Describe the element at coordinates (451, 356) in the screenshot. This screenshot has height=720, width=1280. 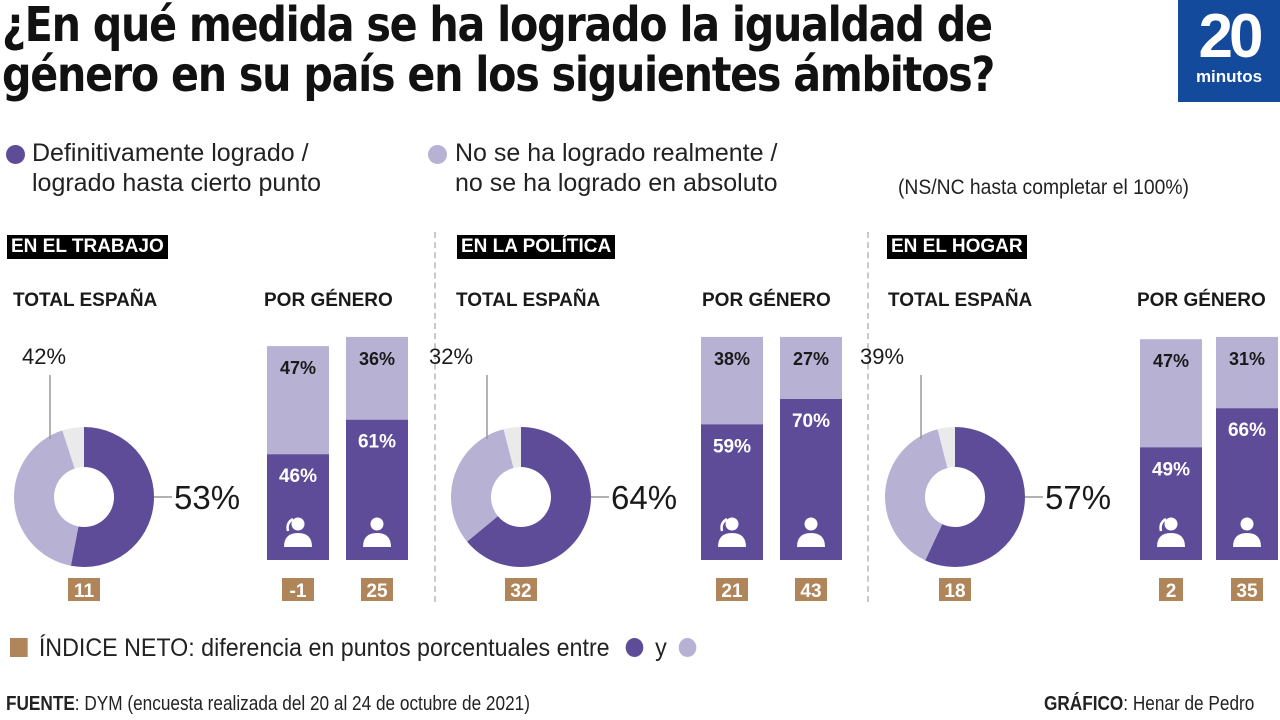
I see `donut-label-not-achieved: 32%` at that location.